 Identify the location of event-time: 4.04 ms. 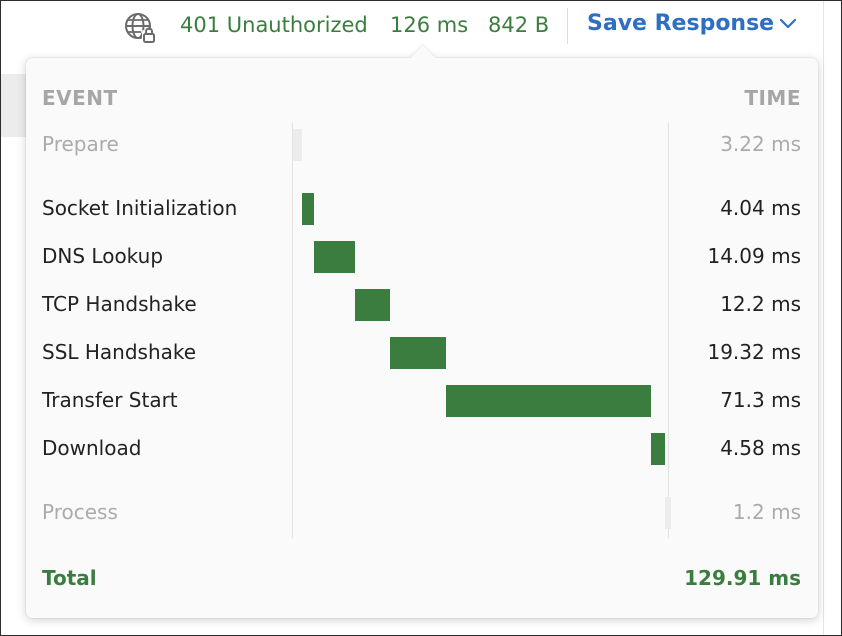
(760, 208).